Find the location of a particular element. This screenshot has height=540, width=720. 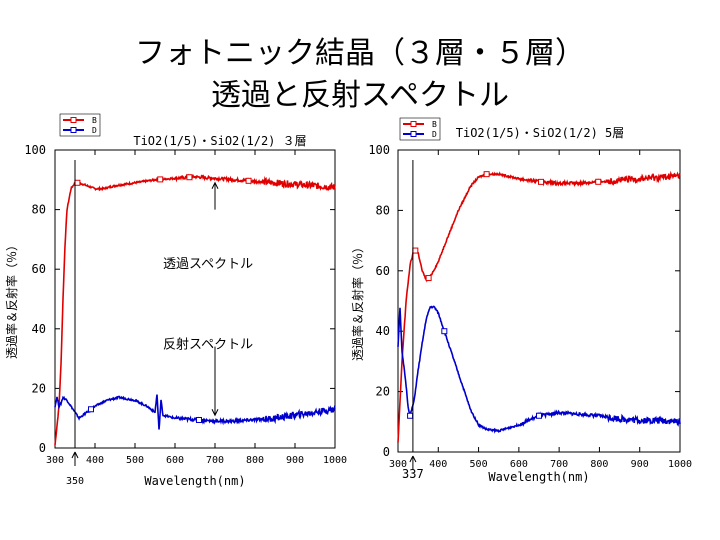

chart2-xtick-label: 700 is located at coordinates (559, 464).